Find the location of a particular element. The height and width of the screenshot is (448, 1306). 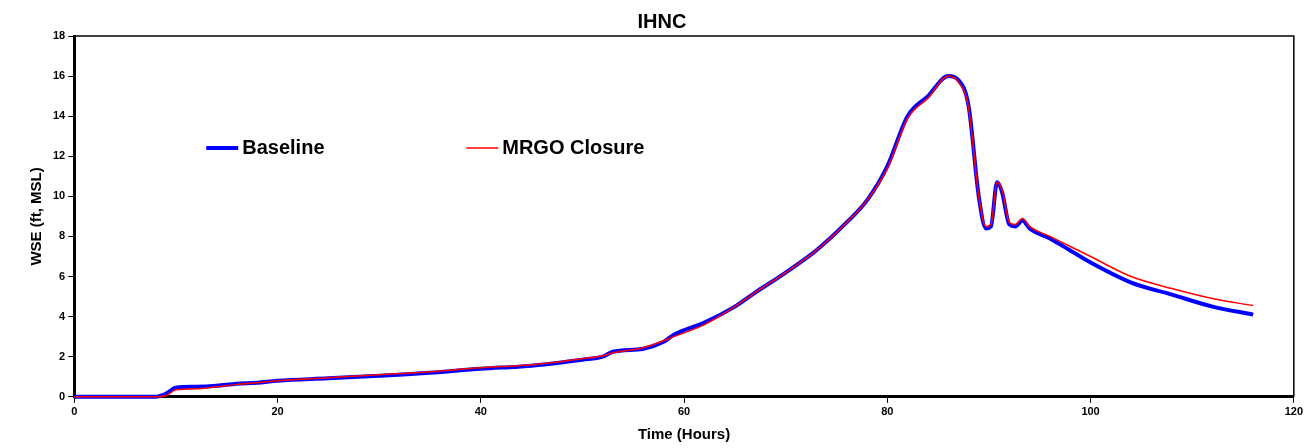

y-tick-label: 6 is located at coordinates (62, 275).